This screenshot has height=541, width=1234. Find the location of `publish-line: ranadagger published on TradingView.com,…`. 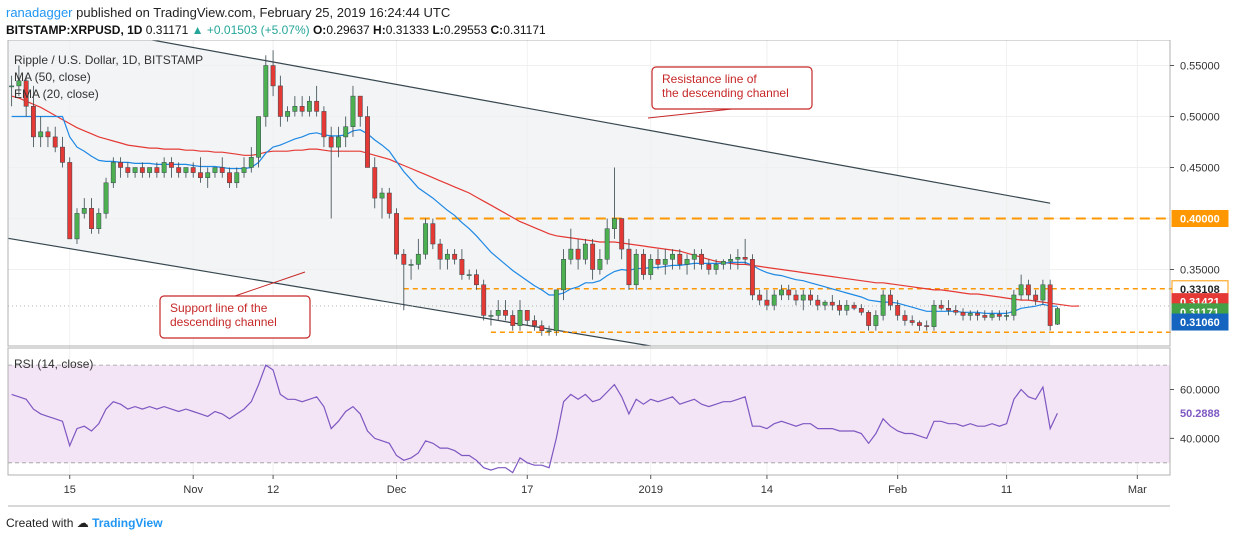

publish-line: ranadagger published on TradingView.com,… is located at coordinates (228, 12).